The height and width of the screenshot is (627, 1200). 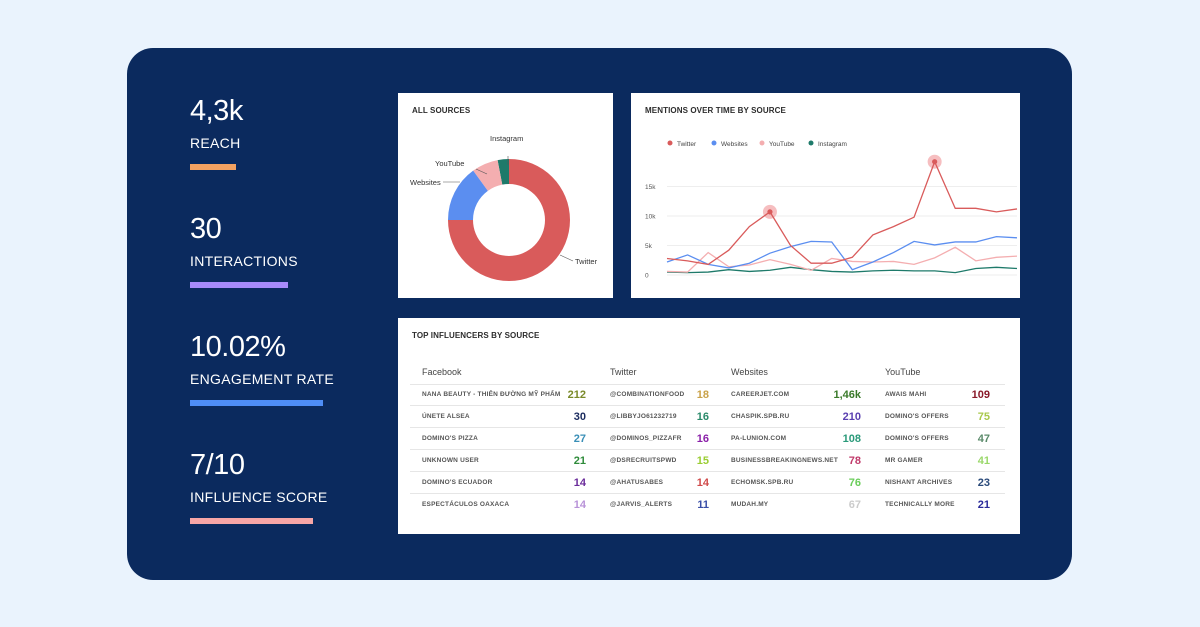 I want to click on influencer-name: UNKNOWN USER, so click(x=450, y=460).